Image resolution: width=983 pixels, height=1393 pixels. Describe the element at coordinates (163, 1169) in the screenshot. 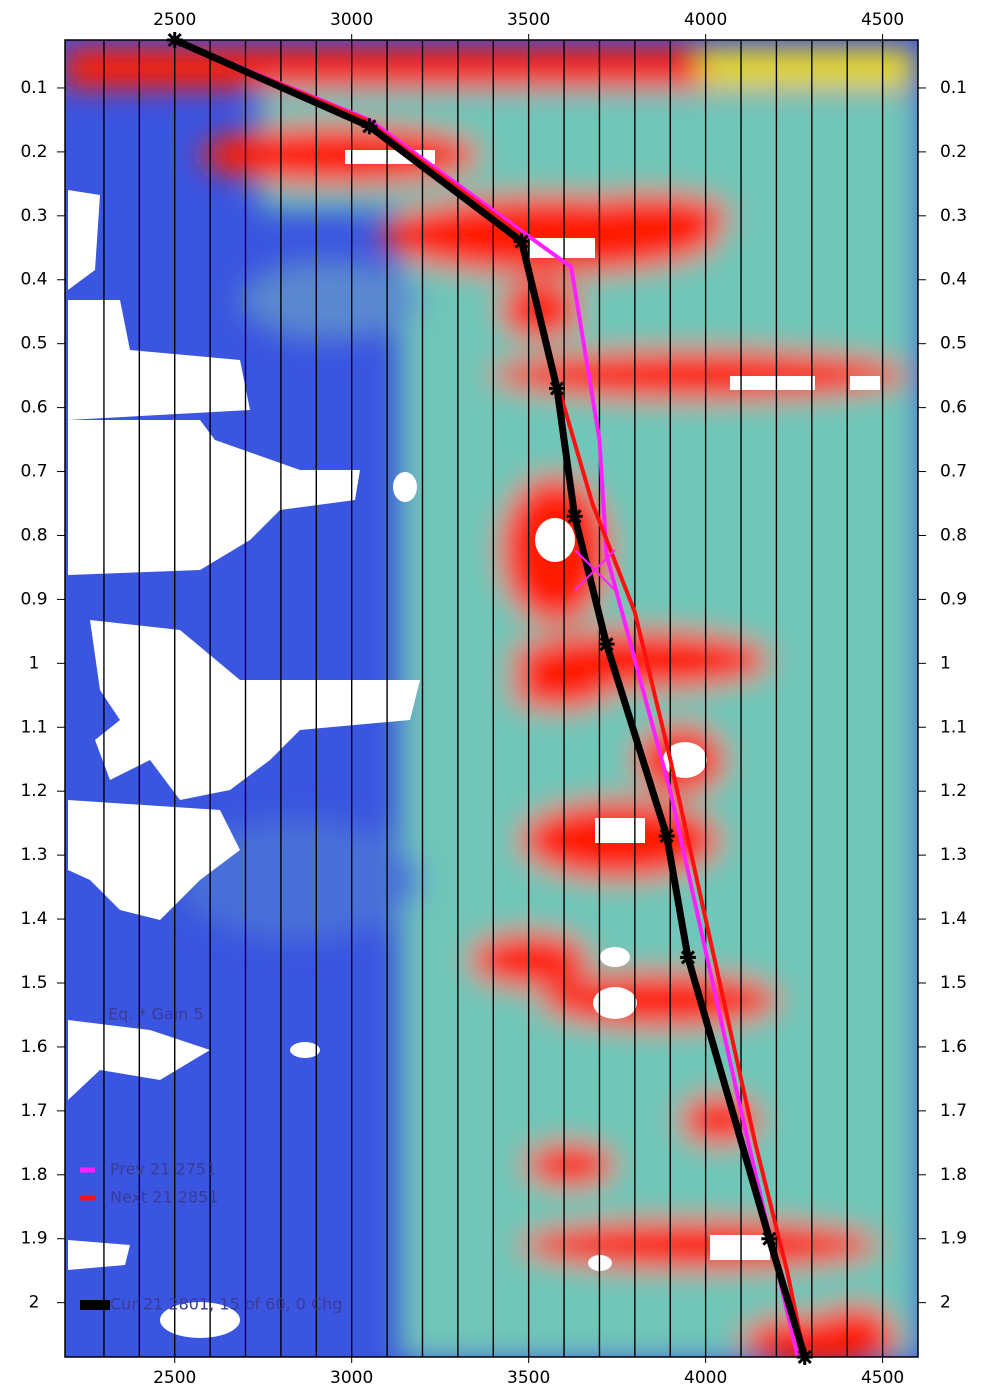

I see `legend-label: Prev 21 2751` at that location.